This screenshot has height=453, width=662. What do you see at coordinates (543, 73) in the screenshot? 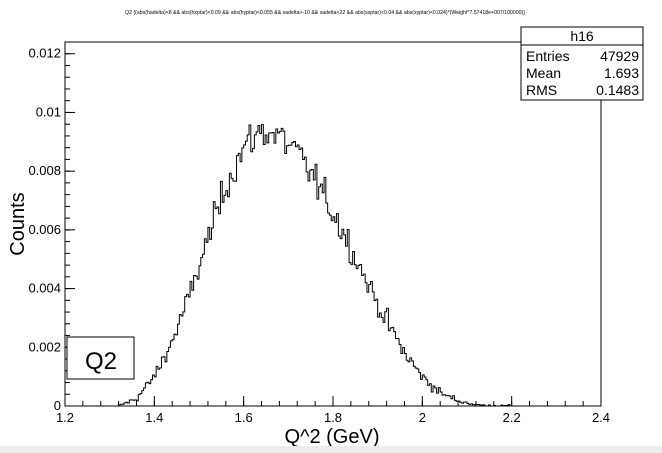
I see `stats-mean-label: Mean` at bounding box center [543, 73].